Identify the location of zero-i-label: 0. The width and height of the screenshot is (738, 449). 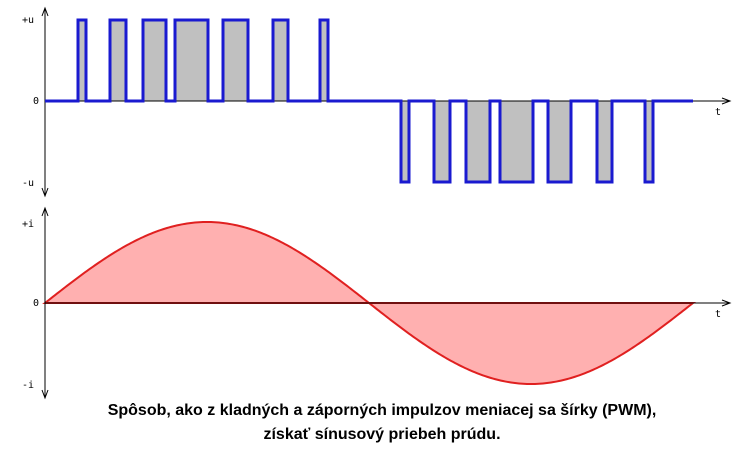
(36, 303).